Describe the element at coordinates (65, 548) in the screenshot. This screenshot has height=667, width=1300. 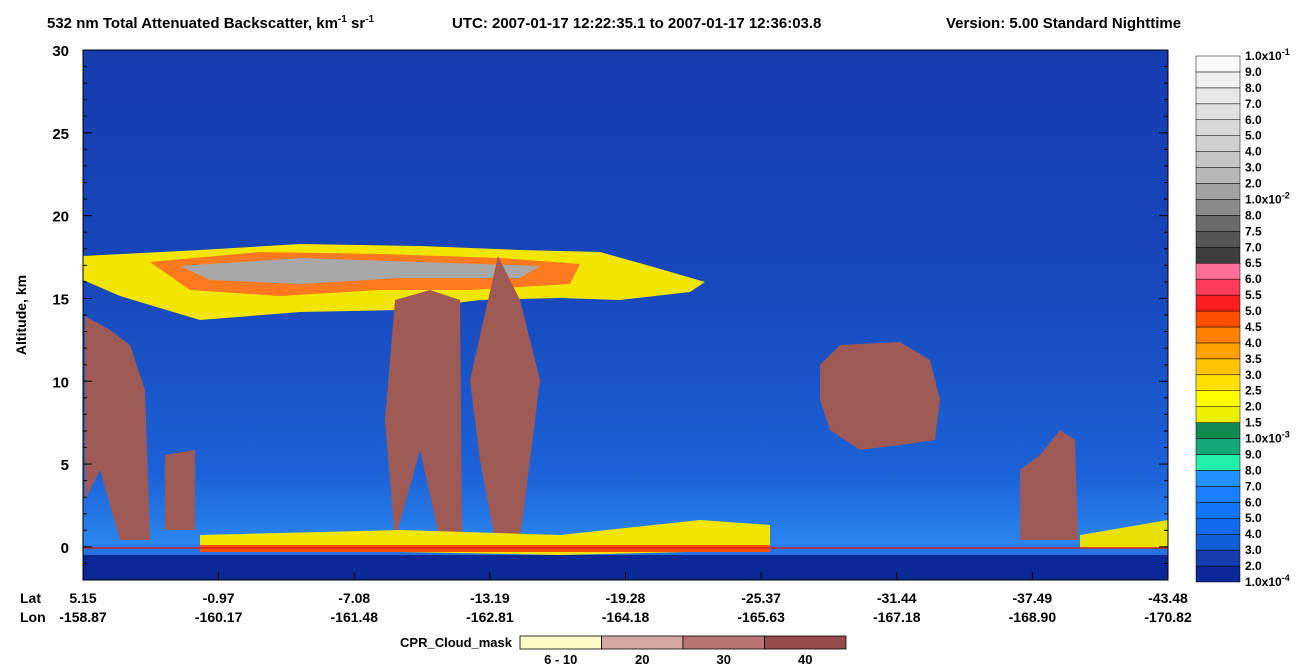
I see `y-tick-label: 0` at that location.